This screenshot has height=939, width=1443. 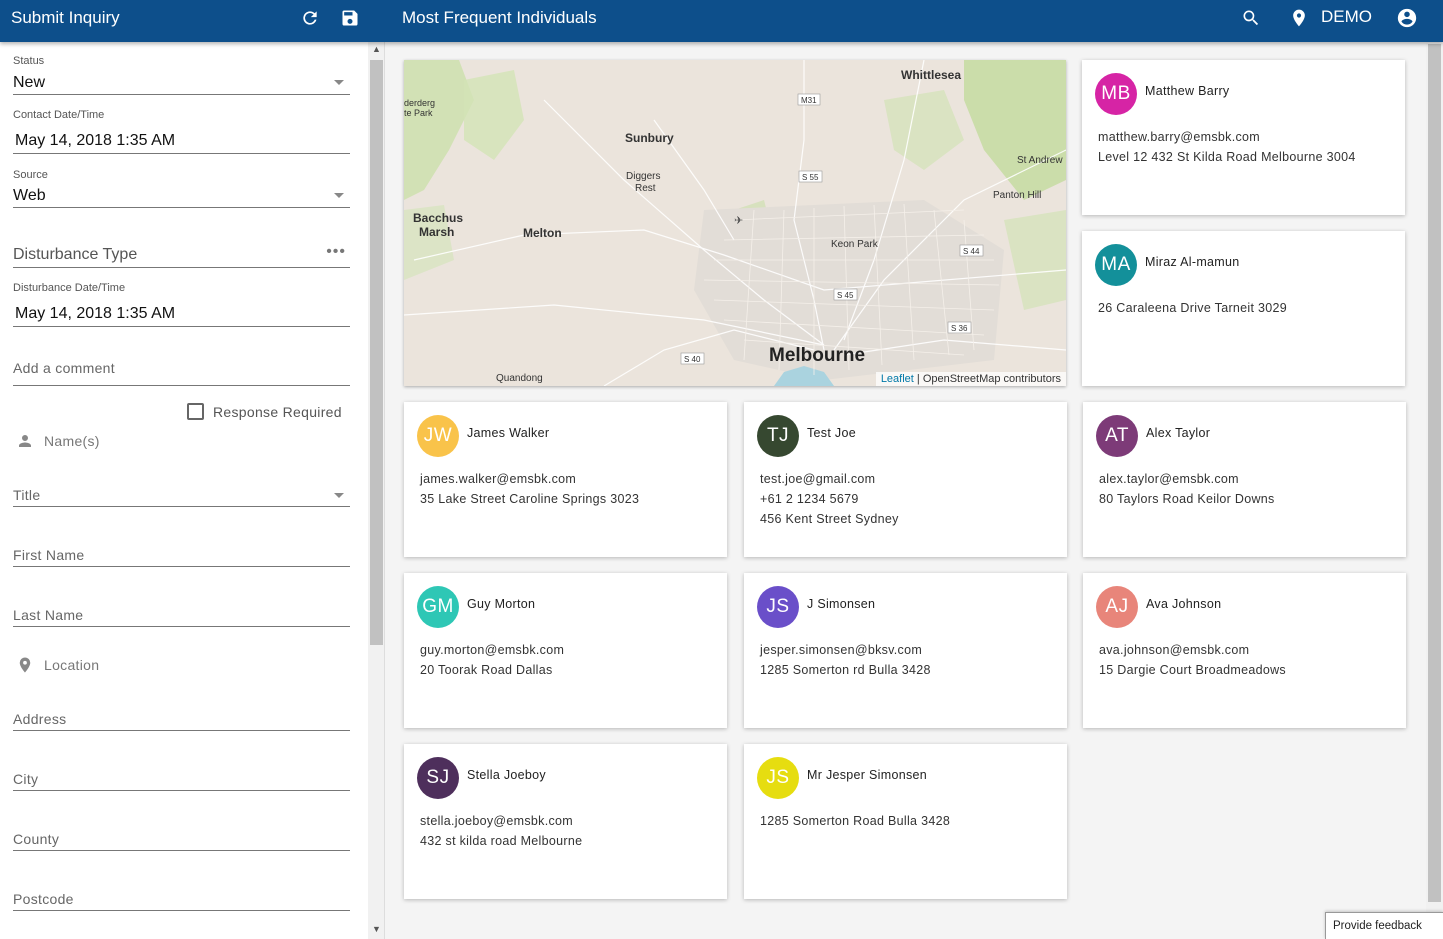 I want to click on individual-detail-line: 20 Toorak Road Dallas, so click(x=486, y=670).